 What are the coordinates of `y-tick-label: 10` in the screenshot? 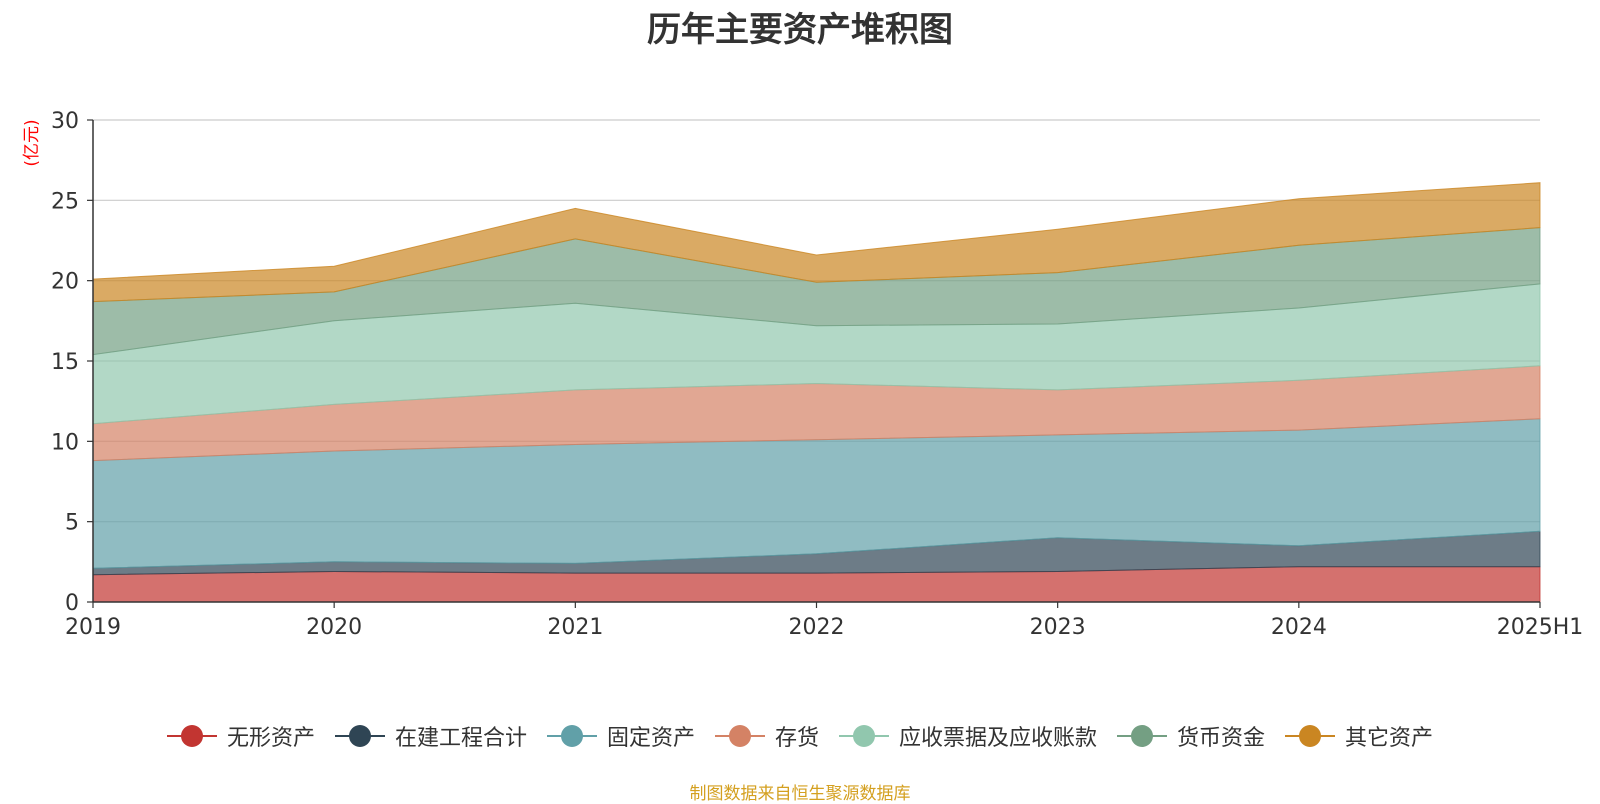 It's located at (65, 442).